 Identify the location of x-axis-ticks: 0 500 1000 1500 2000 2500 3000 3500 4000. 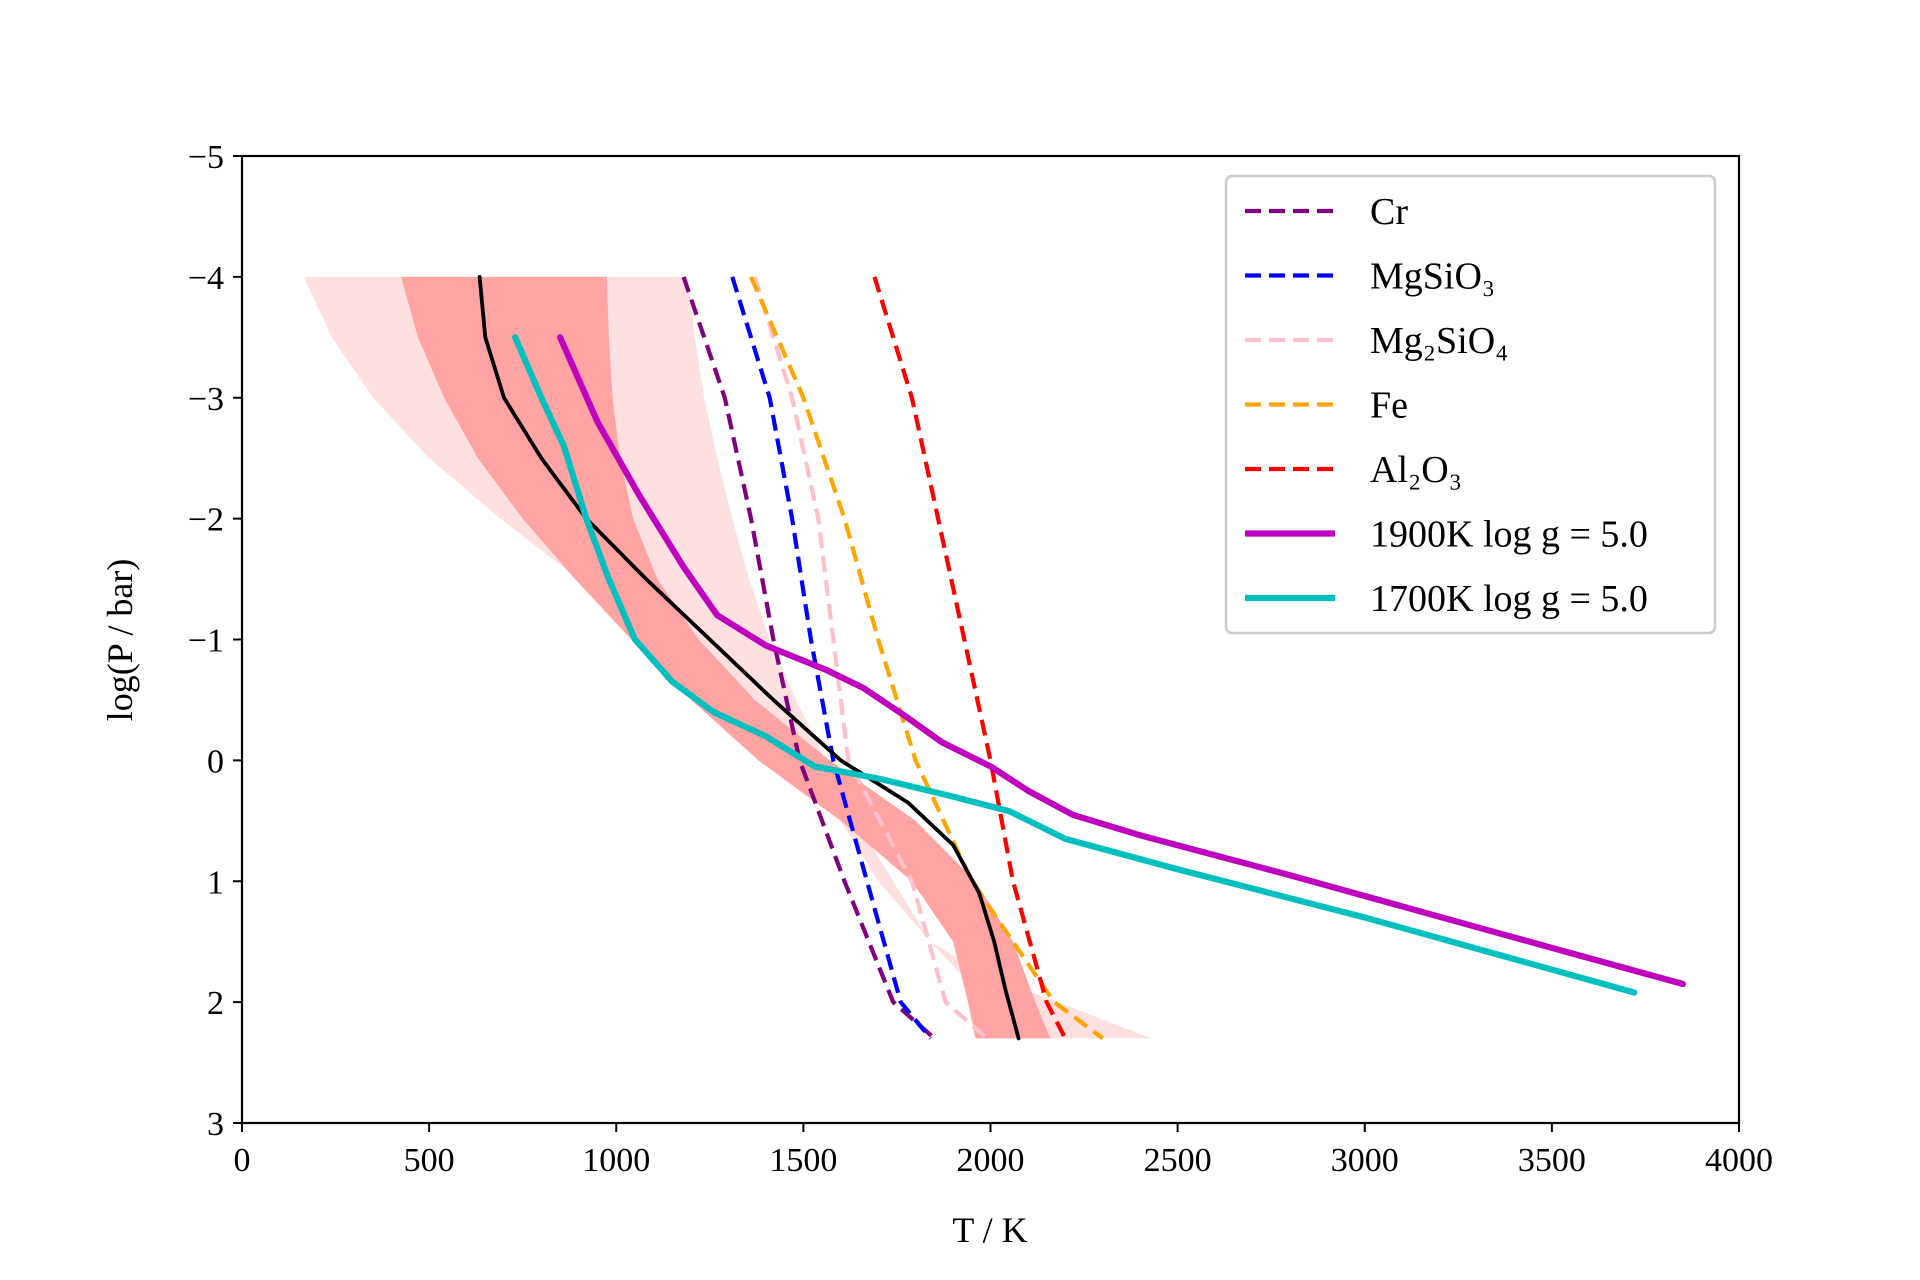
(1003, 1151).